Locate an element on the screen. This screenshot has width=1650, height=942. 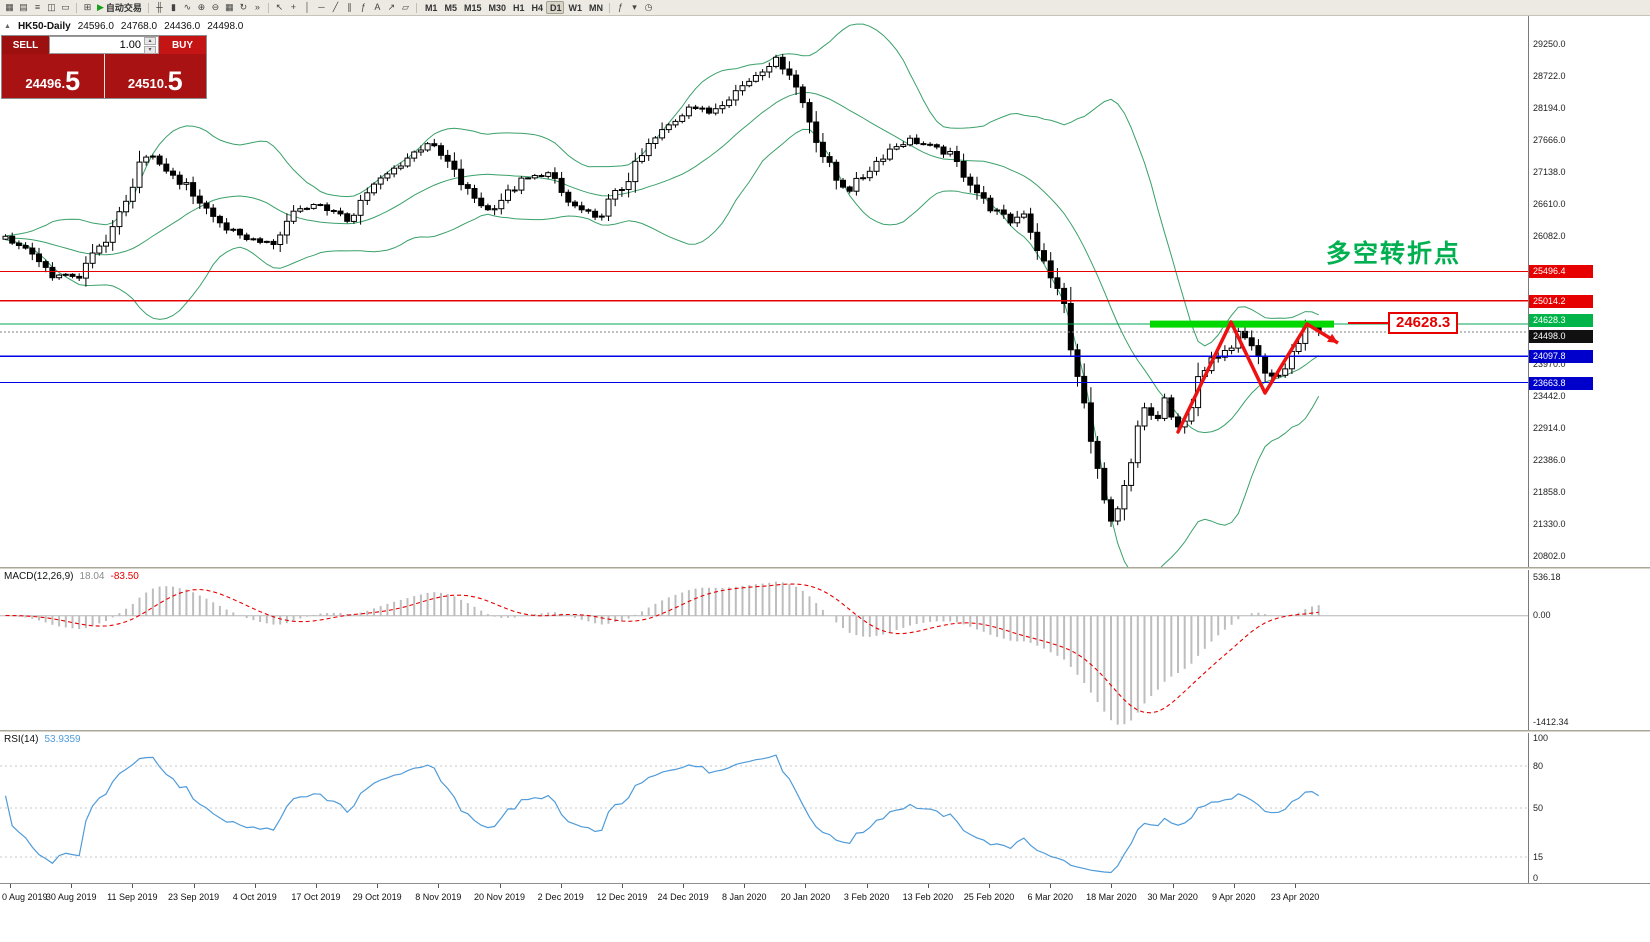
zoom-in-button: ⊕ is located at coordinates (201, 7).